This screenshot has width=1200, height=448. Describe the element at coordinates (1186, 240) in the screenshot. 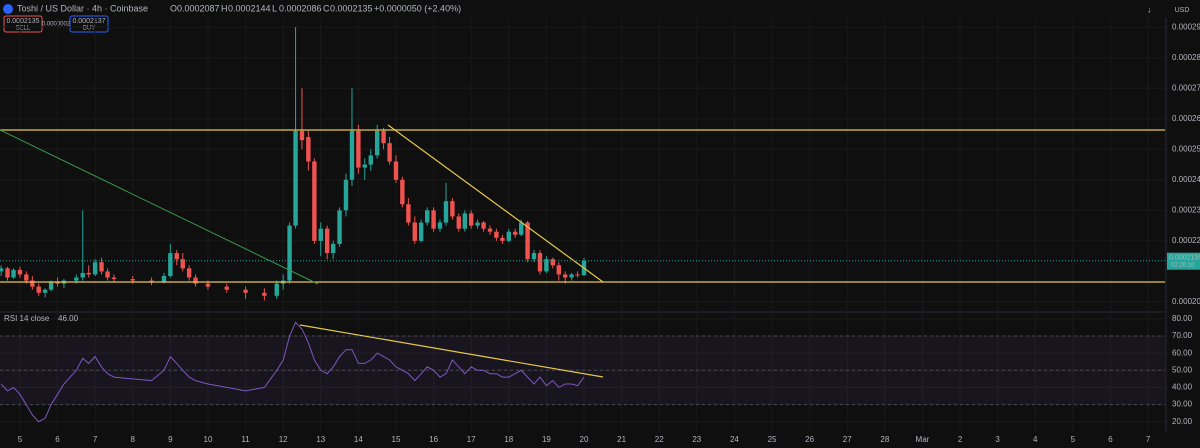

I see `y-tick-label: 0.0002200` at that location.